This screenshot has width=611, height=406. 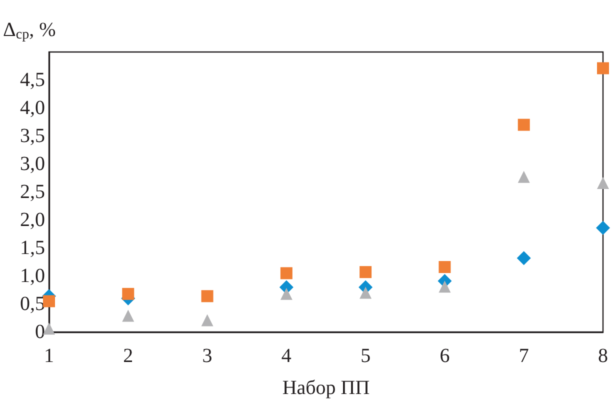 I want to click on y-tick-label: 1,5, so click(x=32, y=248).